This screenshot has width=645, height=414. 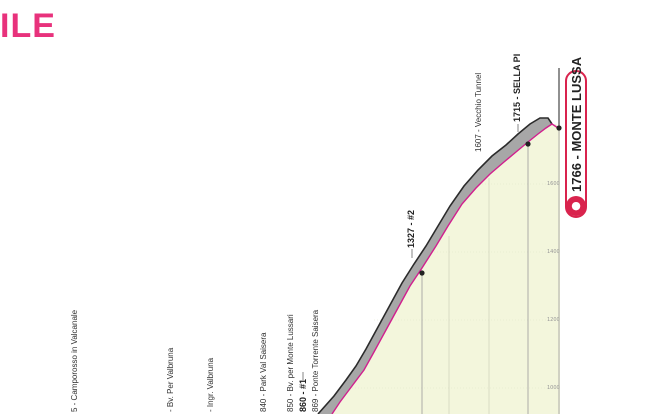 I want to click on altitude-tick: 1400, so click(x=553, y=252).